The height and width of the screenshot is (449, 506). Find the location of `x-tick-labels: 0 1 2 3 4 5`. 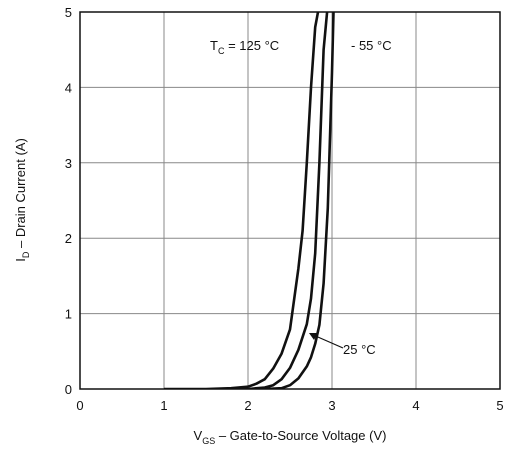

x-tick-labels: 0 1 2 3 4 5 is located at coordinates (289, 405).